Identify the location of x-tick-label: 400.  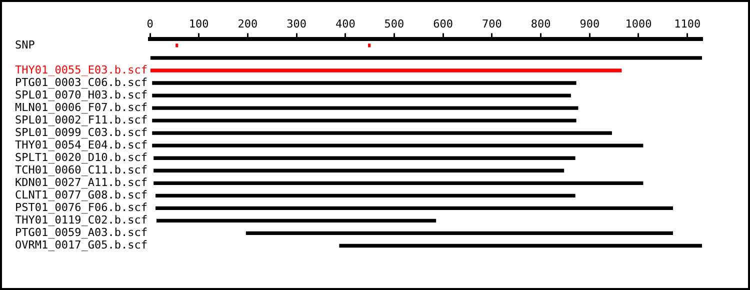
(345, 23).